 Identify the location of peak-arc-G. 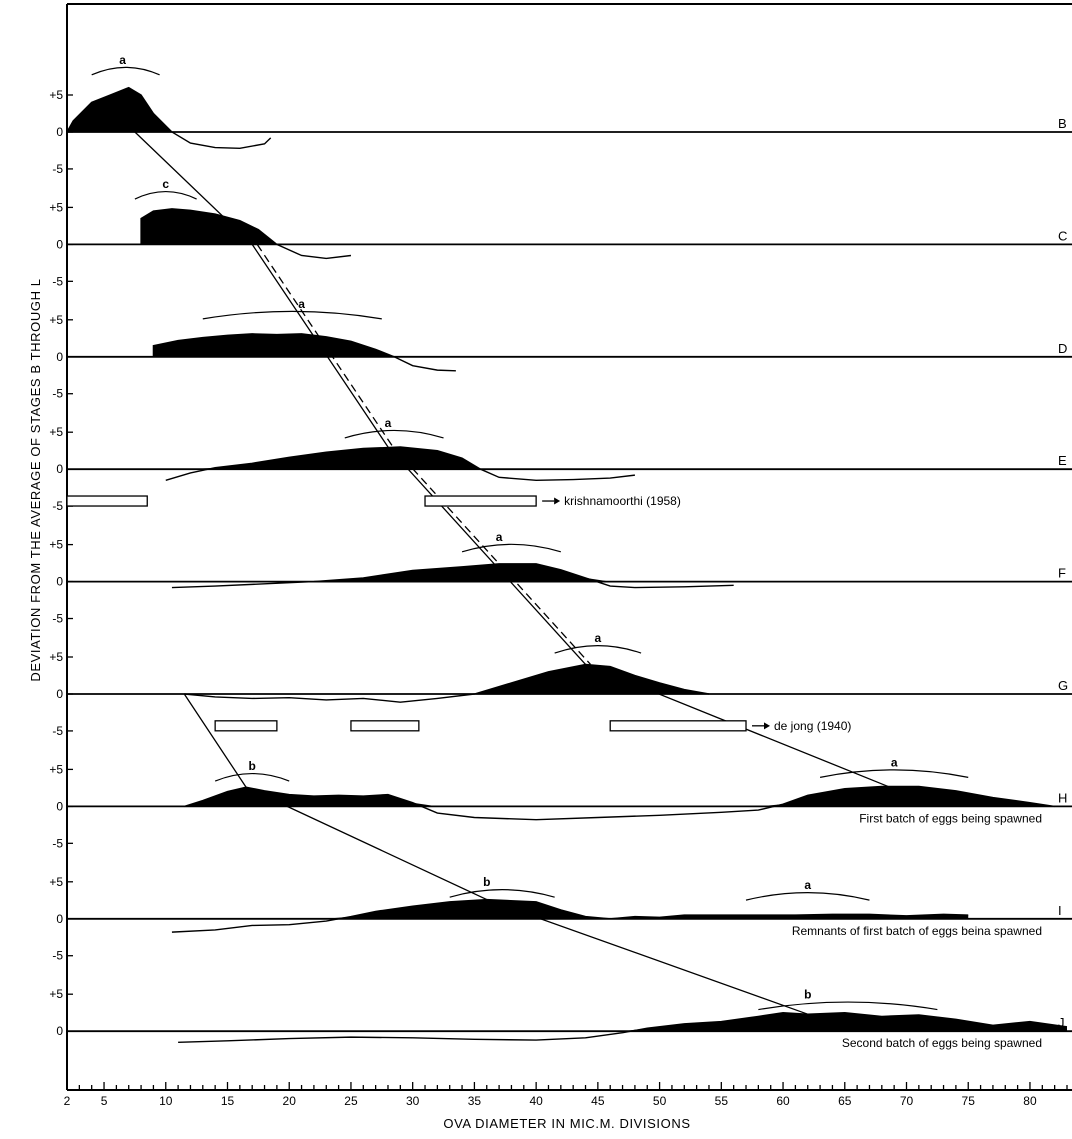
(598, 649).